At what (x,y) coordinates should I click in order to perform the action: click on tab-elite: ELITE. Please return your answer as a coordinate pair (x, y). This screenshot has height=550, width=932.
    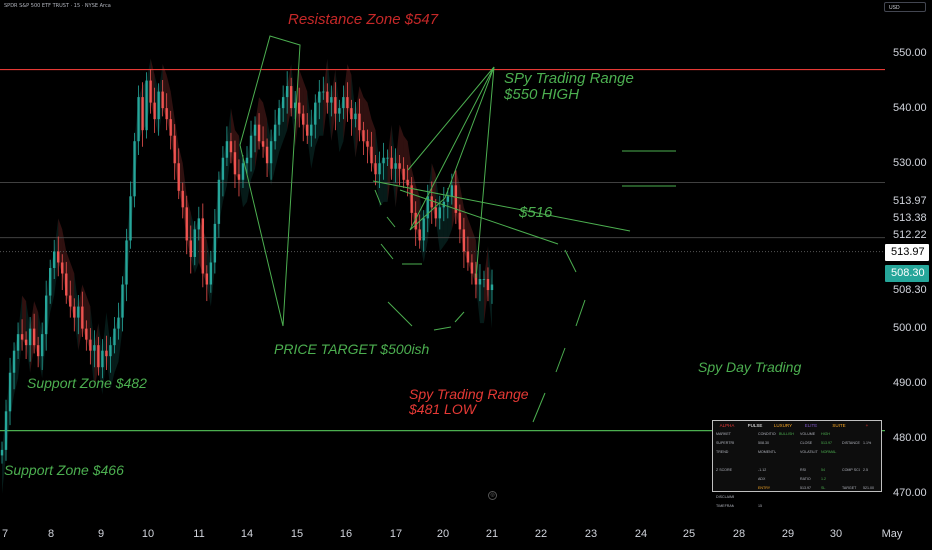
    Looking at the image, I should click on (811, 425).